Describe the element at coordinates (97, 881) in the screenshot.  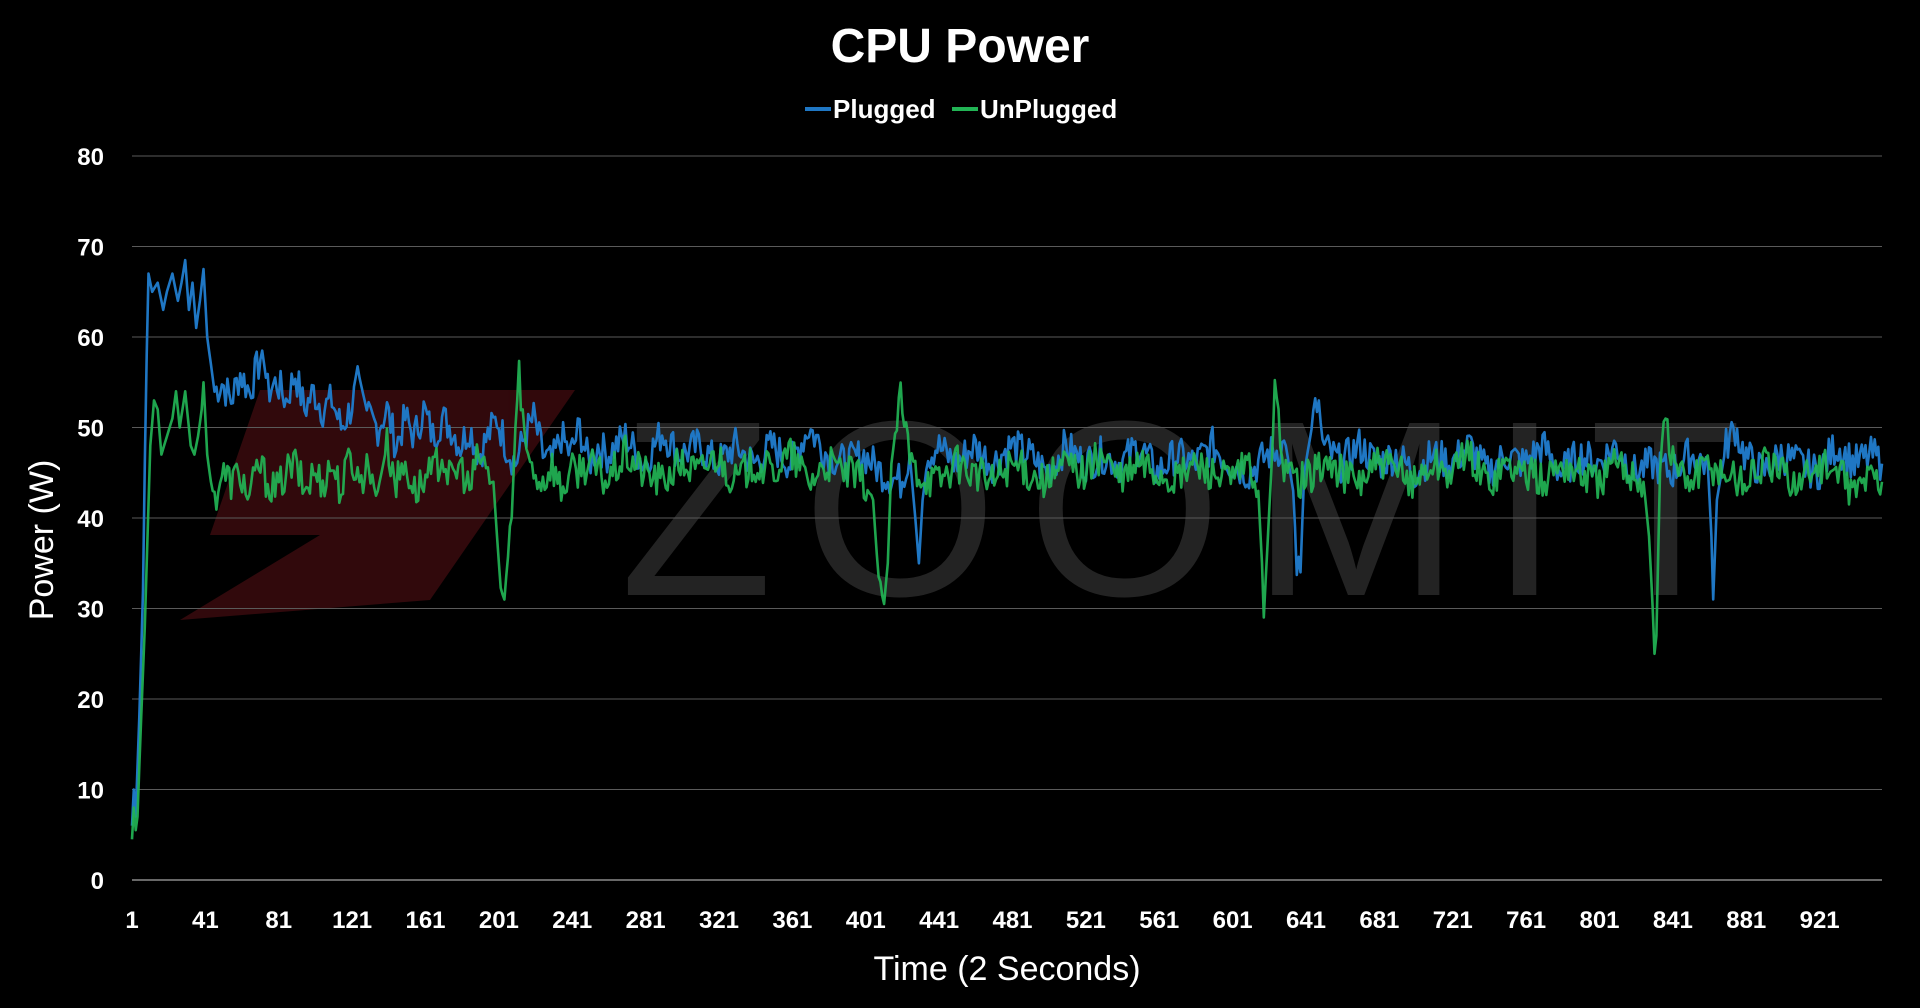
I see `y-tick-label: 0` at that location.